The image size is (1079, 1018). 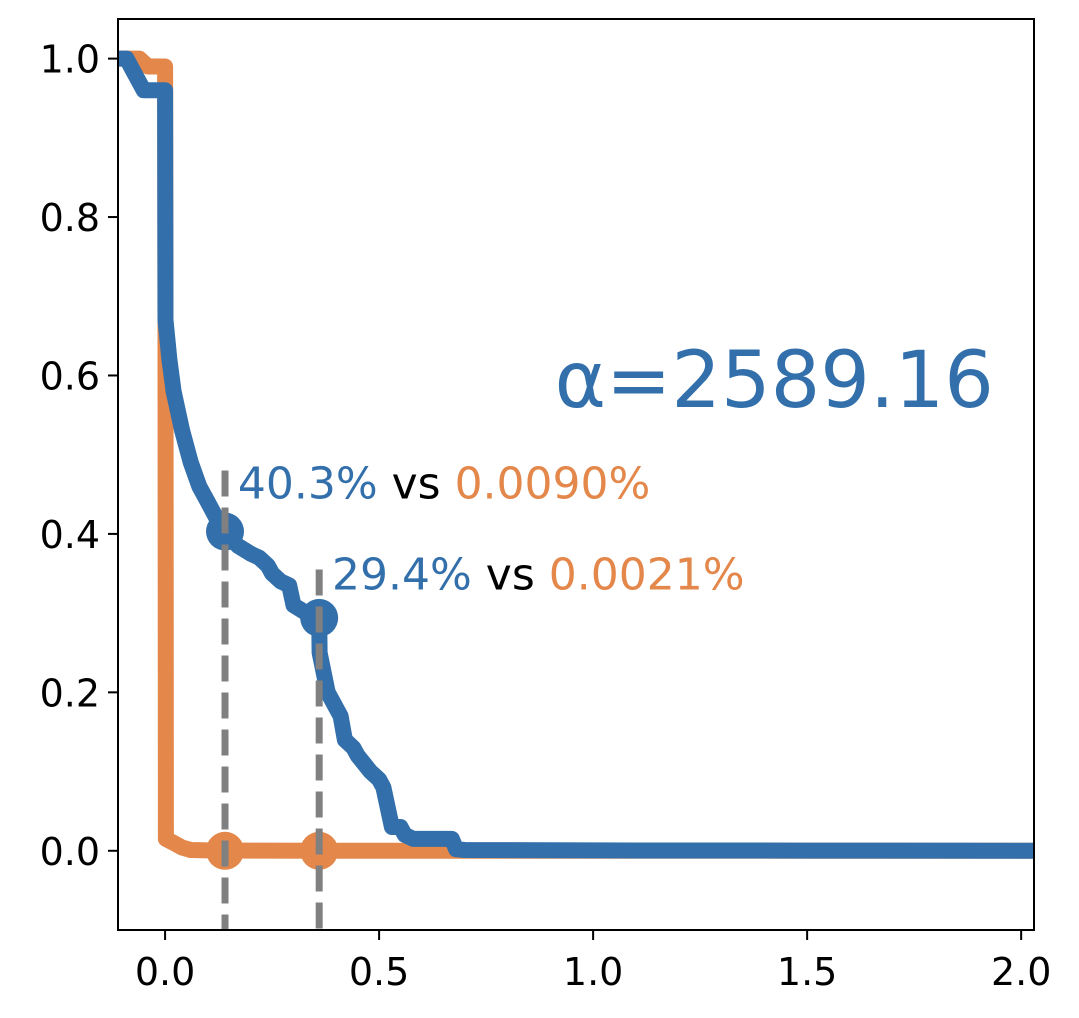 I want to click on y-tick-label: 0.8, so click(x=70, y=218).